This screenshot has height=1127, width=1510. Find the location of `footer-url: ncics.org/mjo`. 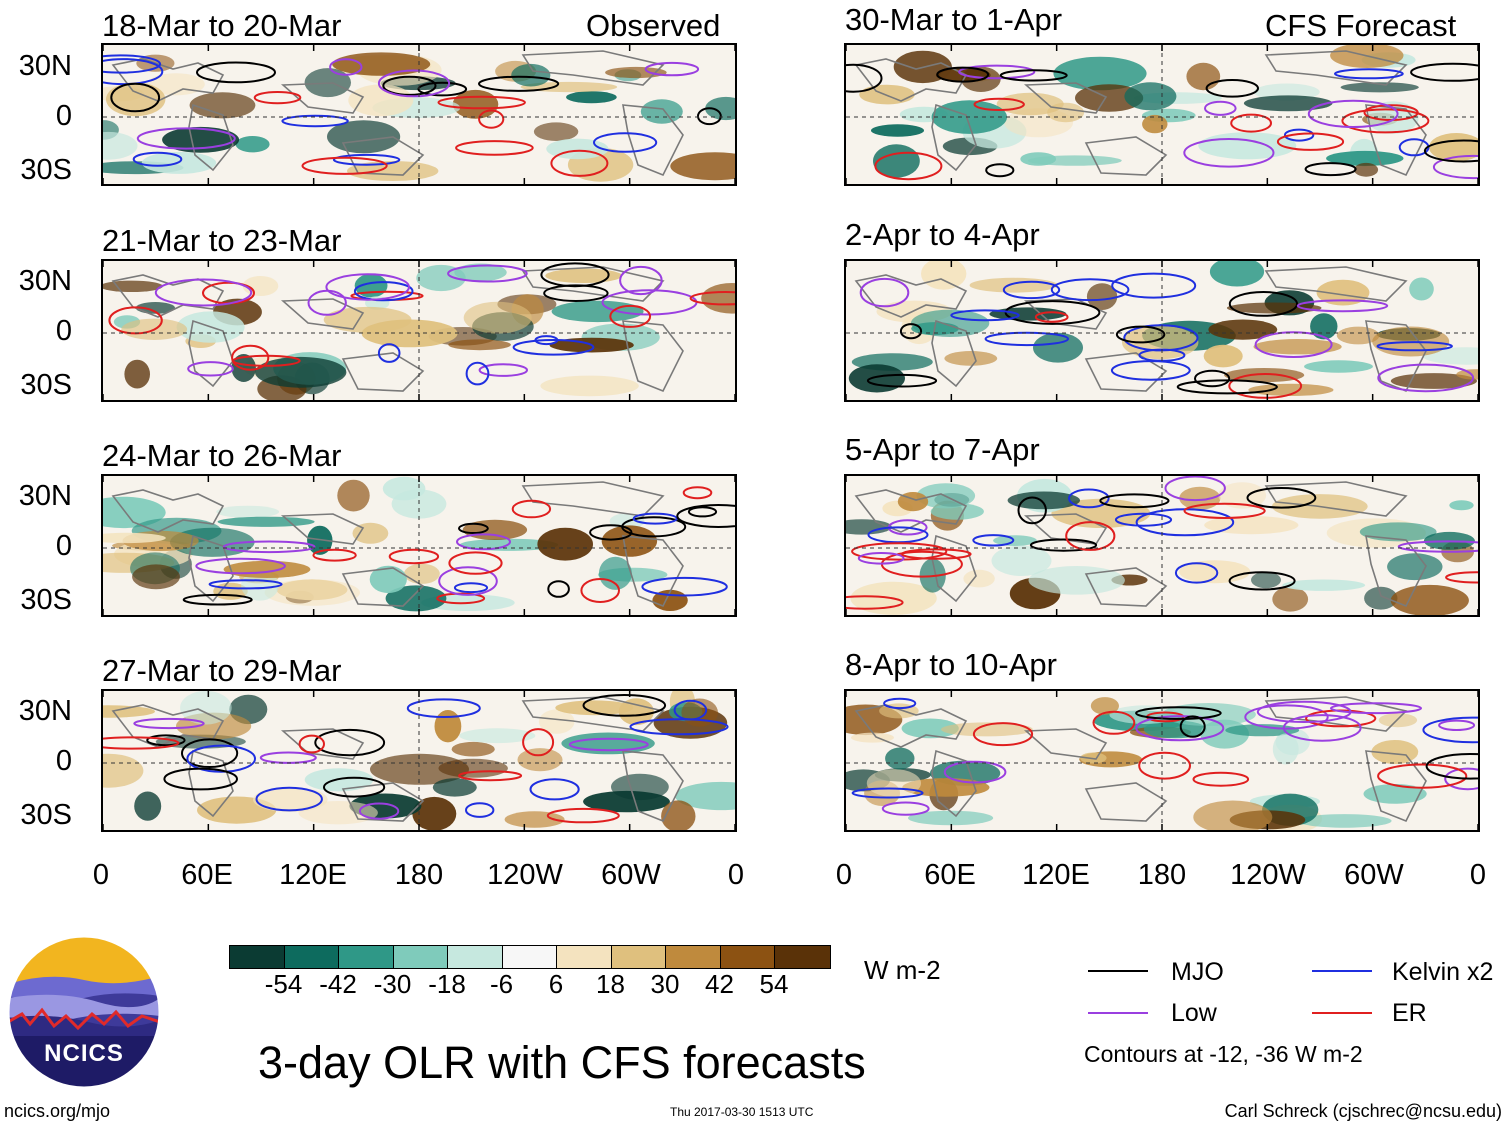

footer-url: ncics.org/mjo is located at coordinates (57, 1111).